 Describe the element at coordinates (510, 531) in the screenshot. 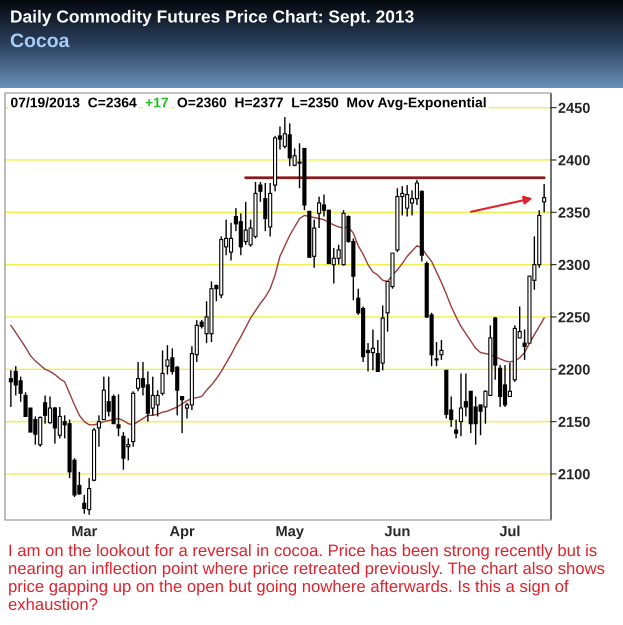

I see `x-tick-label: Jul` at that location.